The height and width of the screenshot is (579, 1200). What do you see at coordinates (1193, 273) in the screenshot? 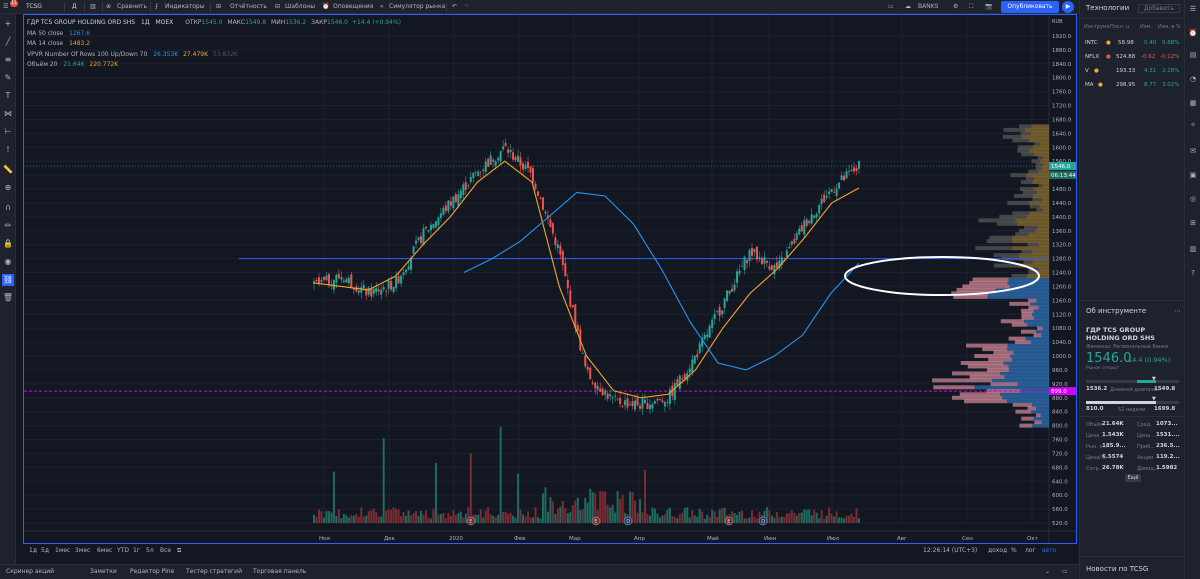
I see `help-icon: ?` at bounding box center [1193, 273].